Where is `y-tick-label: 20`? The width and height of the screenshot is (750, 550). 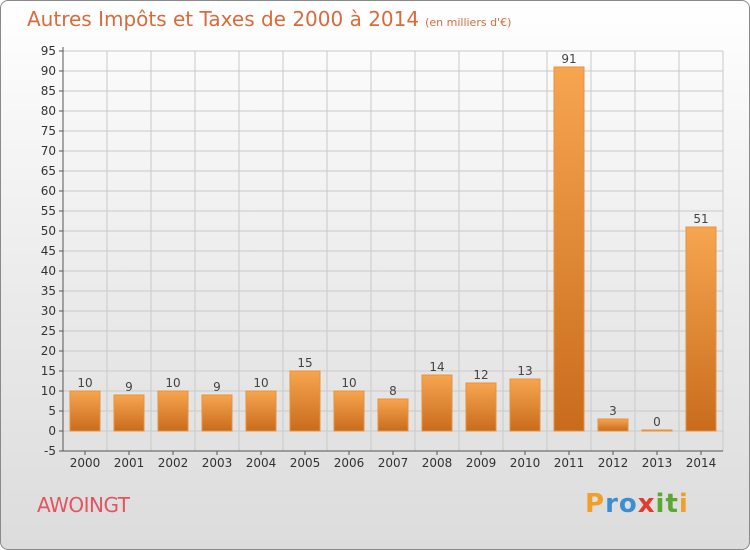
y-tick-label: 20 is located at coordinates (48, 351).